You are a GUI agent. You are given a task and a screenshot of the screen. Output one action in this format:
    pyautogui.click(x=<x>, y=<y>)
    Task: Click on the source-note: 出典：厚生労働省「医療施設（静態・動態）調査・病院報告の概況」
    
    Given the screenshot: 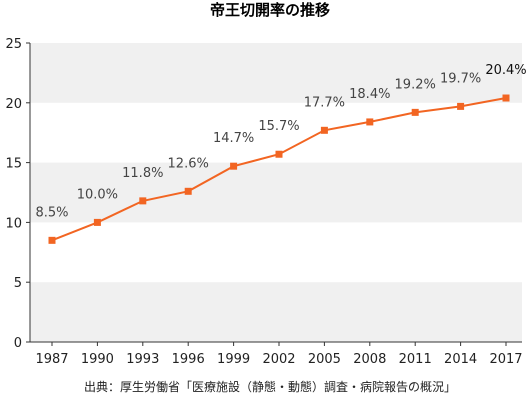 What is the action you would take?
    pyautogui.click(x=270, y=386)
    